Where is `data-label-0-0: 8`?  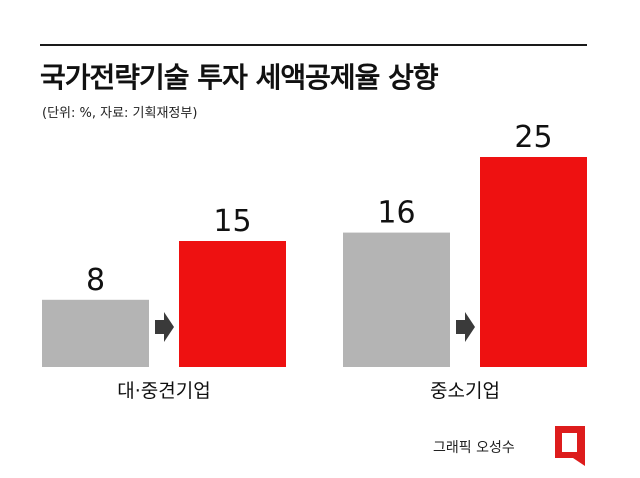
data-label-0-0: 8 is located at coordinates (95, 280).